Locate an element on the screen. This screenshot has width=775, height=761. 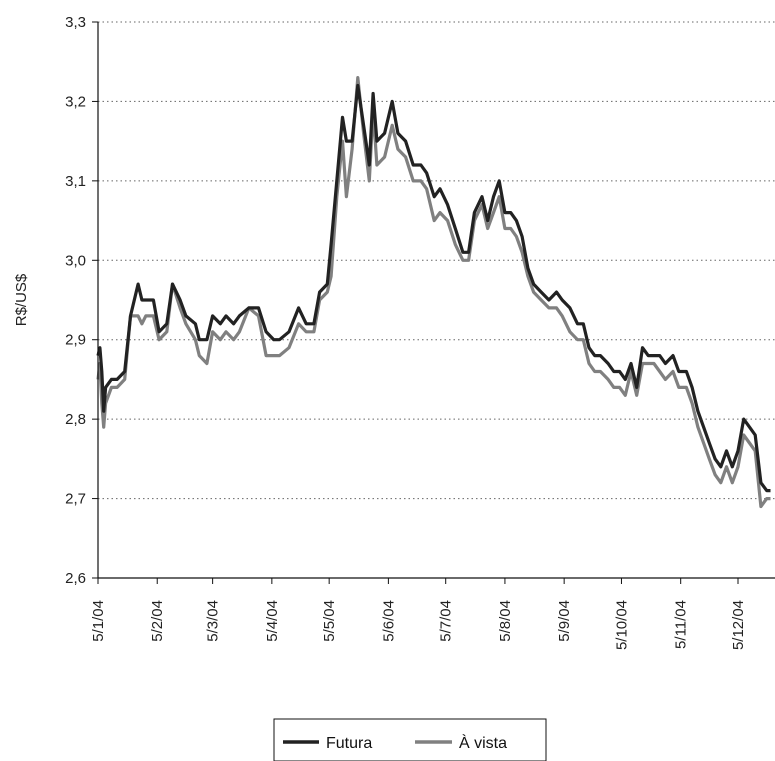
x-tick-label: 5/4/04 is located at coordinates (272, 621).